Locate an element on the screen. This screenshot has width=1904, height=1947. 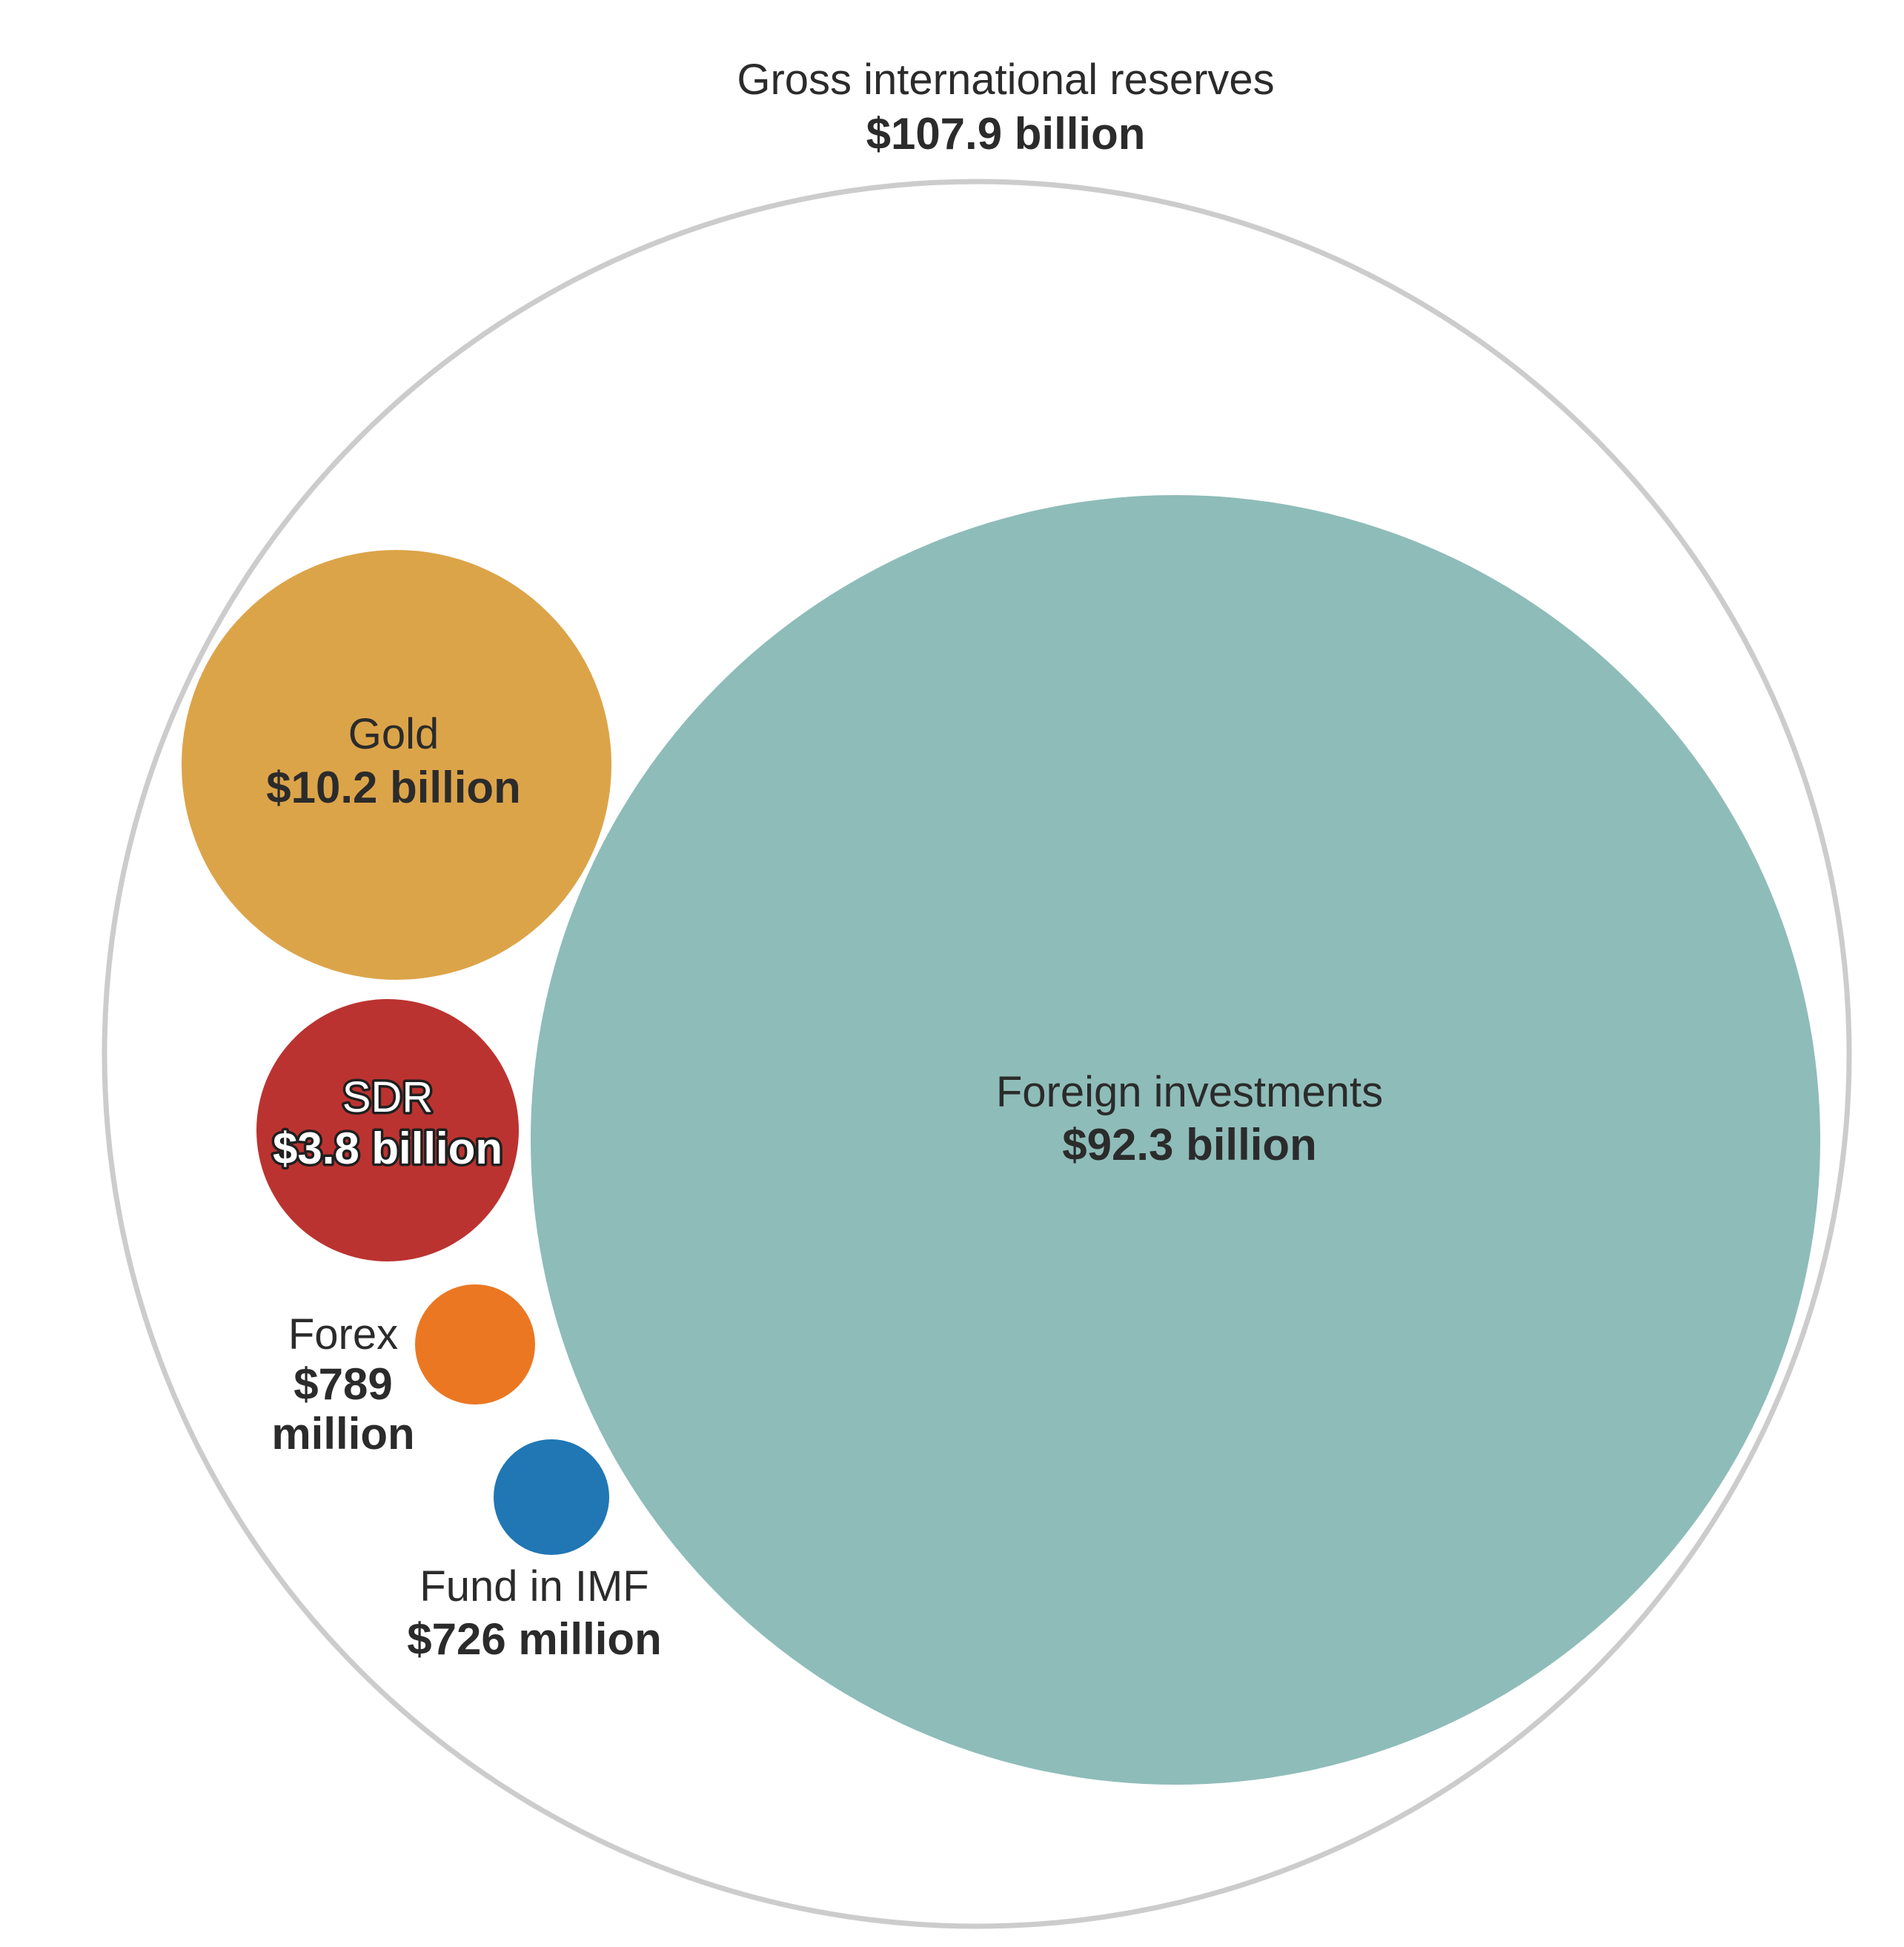
total-value: $107.9 billion is located at coordinates (1006, 134).